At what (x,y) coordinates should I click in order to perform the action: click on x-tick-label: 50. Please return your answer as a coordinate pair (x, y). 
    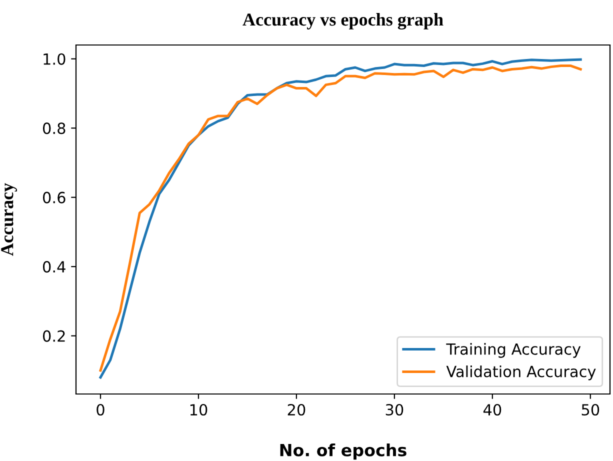
    Looking at the image, I should click on (591, 410).